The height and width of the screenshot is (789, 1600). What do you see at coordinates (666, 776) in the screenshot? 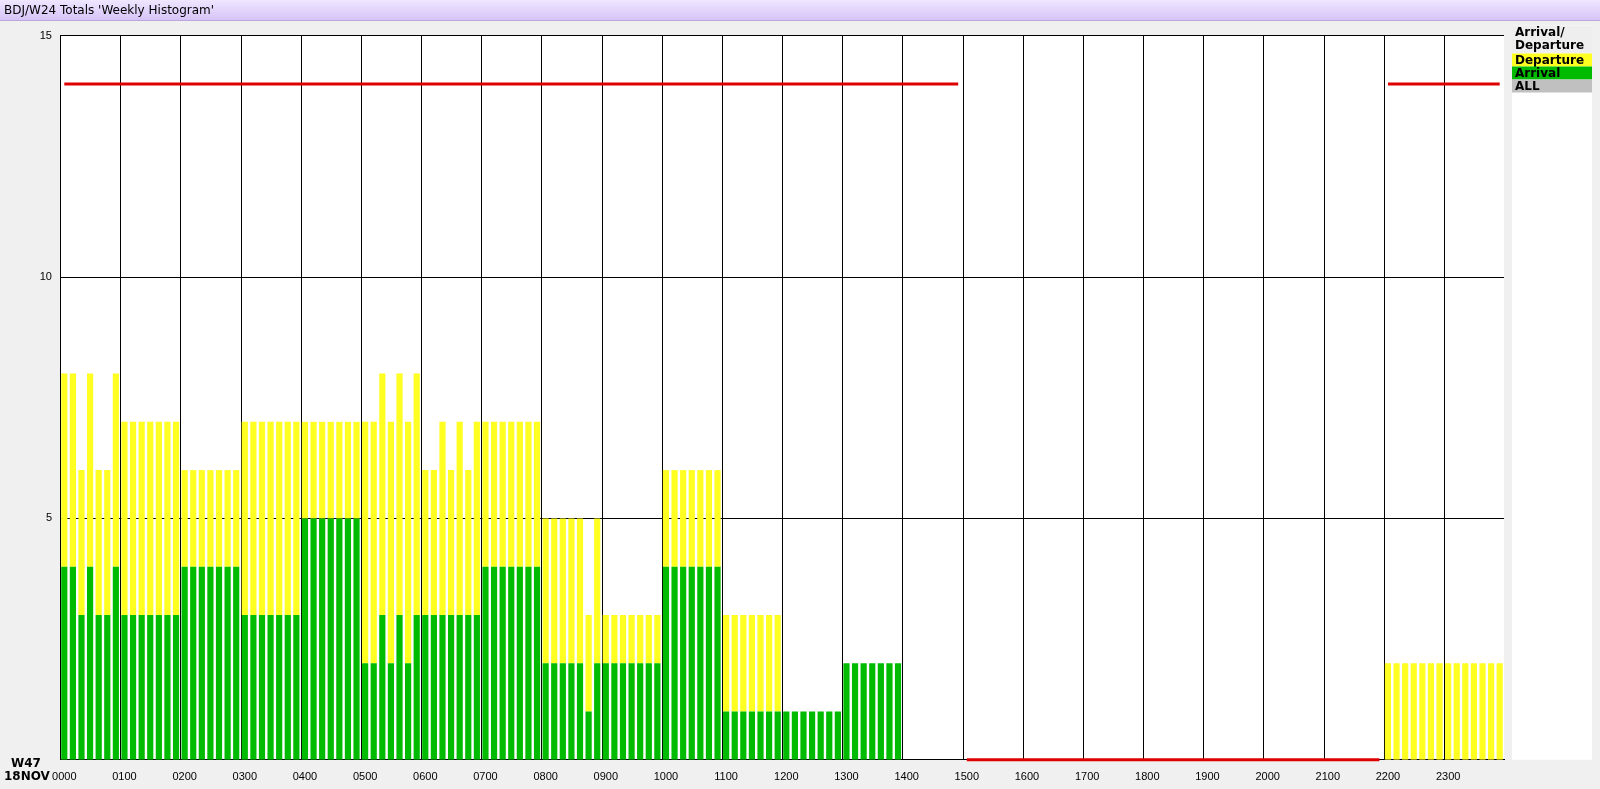
I see `x-tick-label: 1000` at bounding box center [666, 776].